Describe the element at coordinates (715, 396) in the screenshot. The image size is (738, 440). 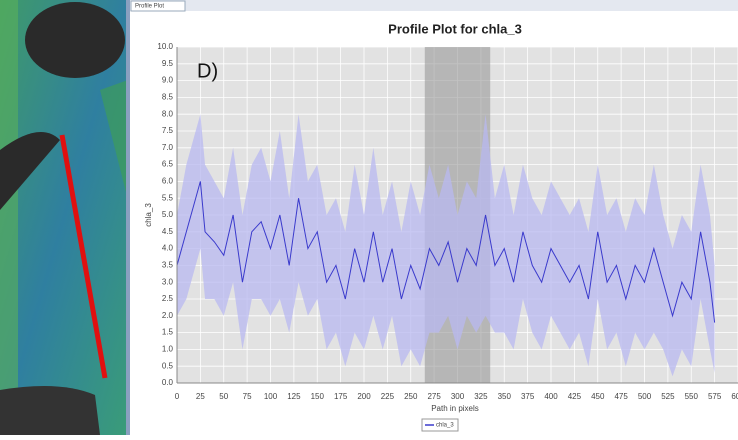
I see `x-tick-label: 575` at that location.